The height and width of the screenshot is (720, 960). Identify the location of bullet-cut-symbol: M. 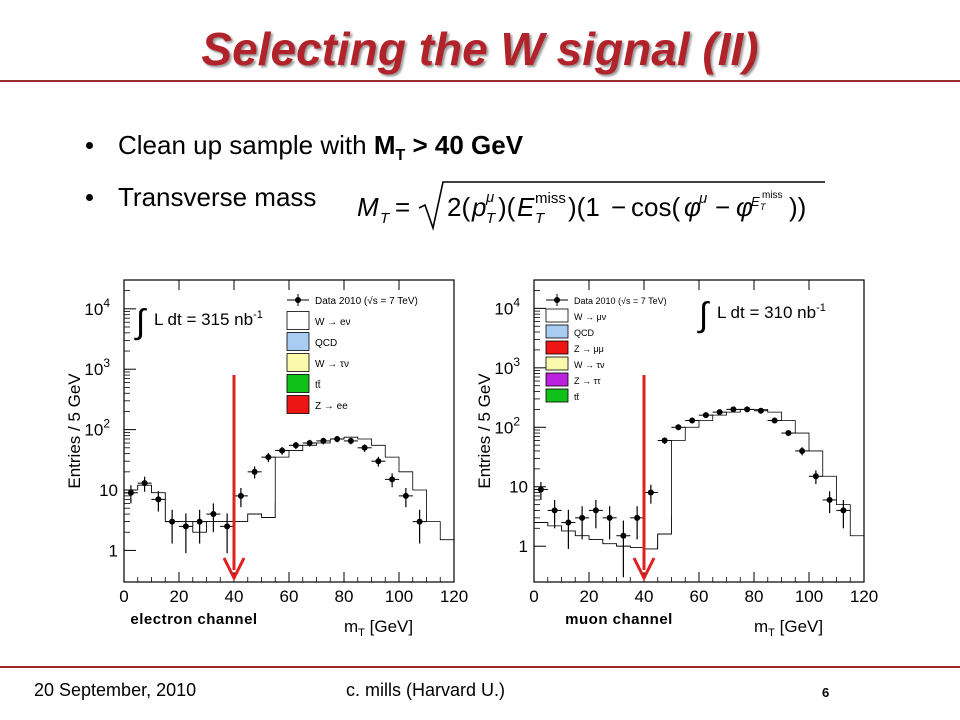
(384, 145).